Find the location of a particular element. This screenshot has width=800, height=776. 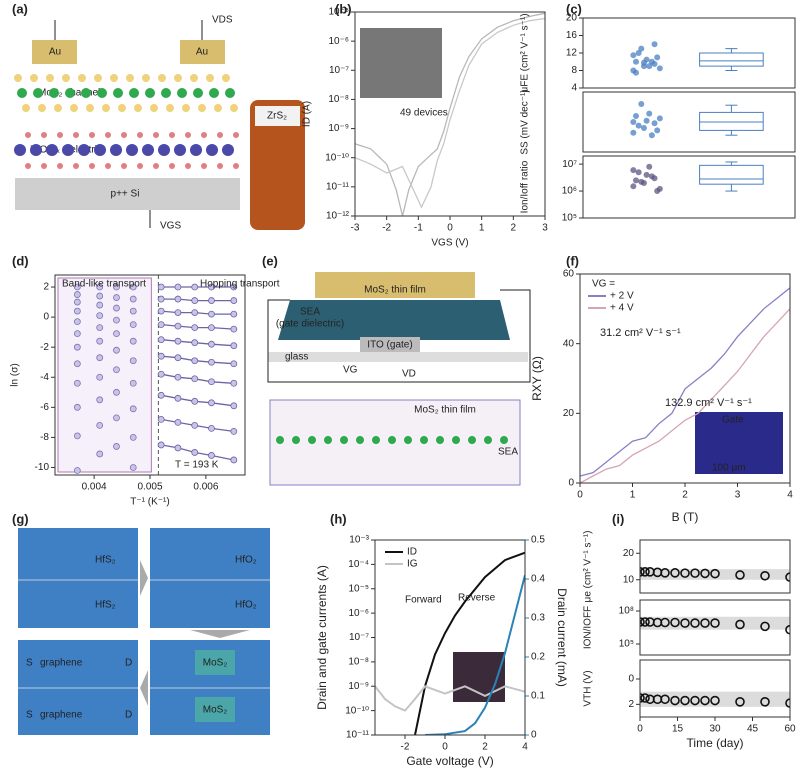

circuit is located at coordinates (399, 336).